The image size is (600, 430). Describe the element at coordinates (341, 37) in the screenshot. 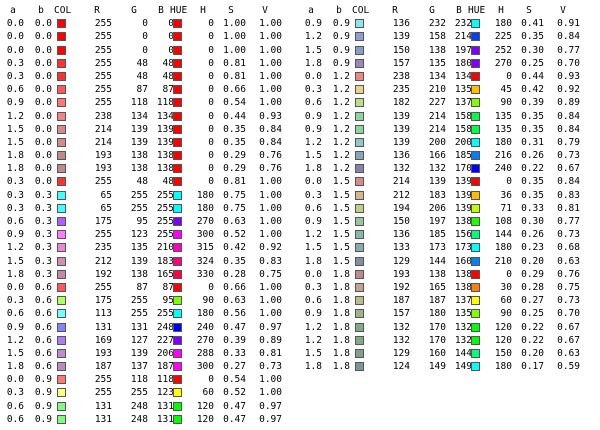

I see `col-b-value: 0.9` at that location.